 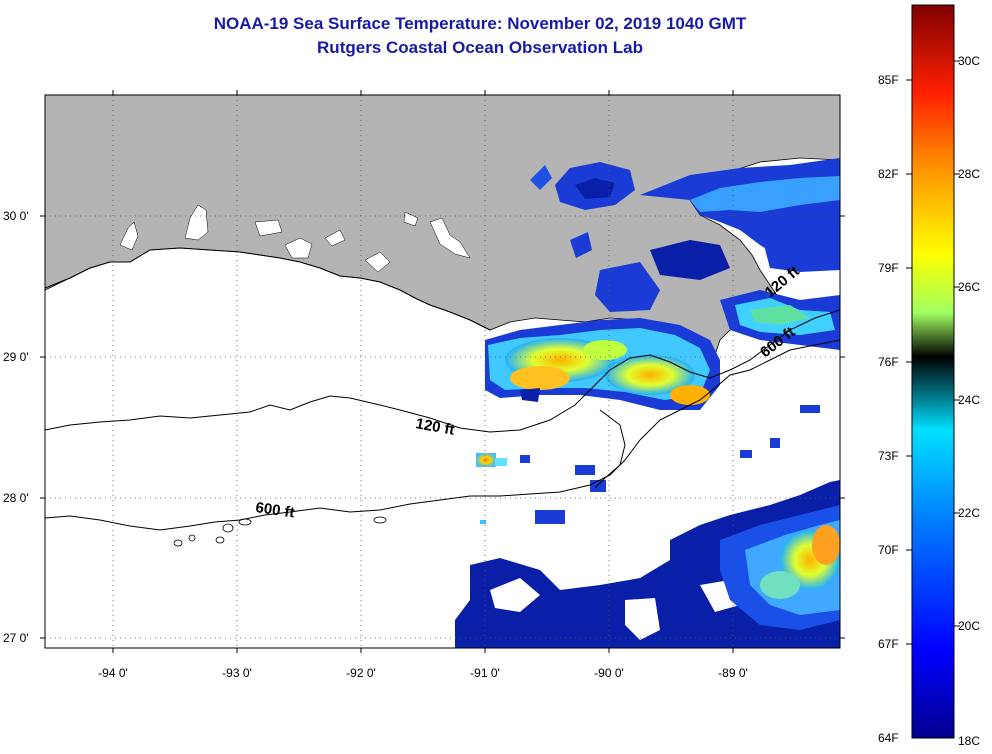 What do you see at coordinates (609, 673) in the screenshot?
I see `lon-label: -90 0'` at bounding box center [609, 673].